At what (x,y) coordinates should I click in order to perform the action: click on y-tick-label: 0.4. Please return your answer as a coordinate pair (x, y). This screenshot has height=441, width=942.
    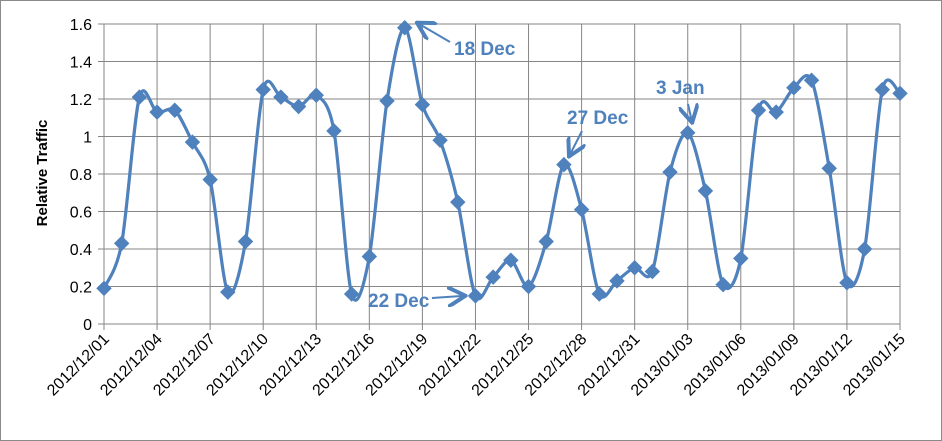
    Looking at the image, I should click on (81, 250).